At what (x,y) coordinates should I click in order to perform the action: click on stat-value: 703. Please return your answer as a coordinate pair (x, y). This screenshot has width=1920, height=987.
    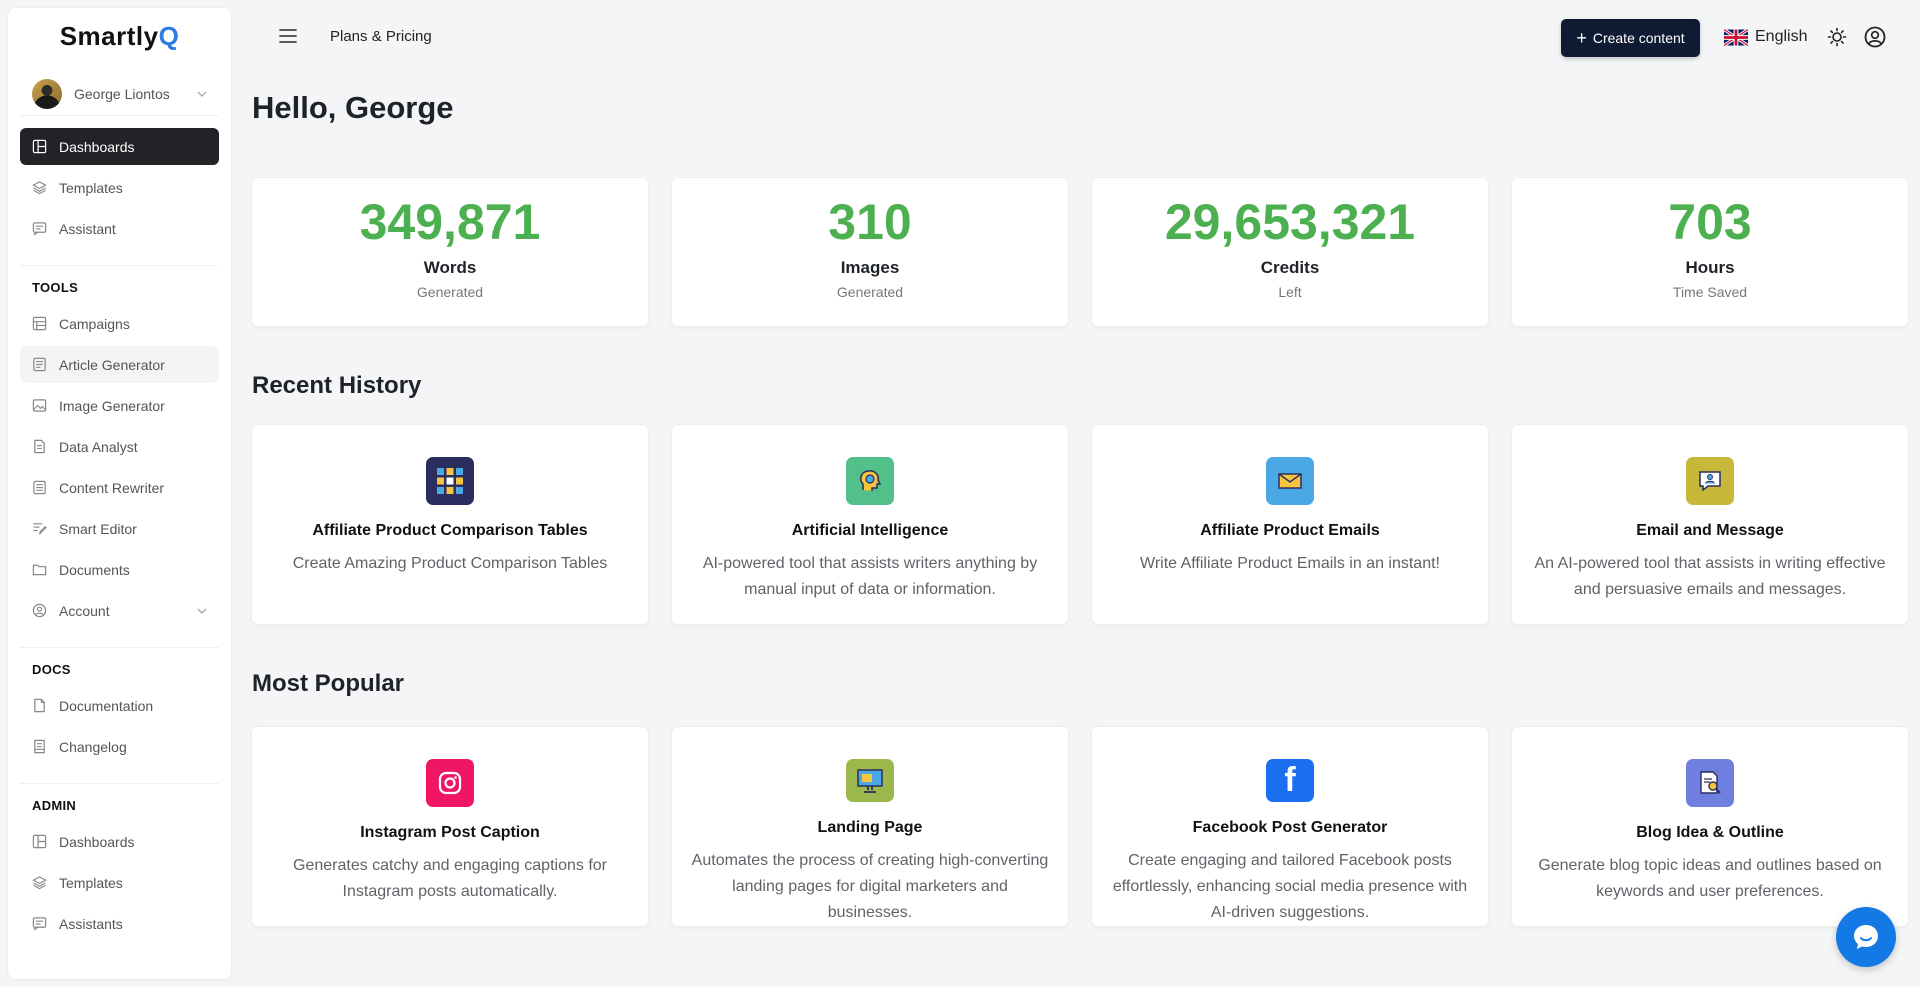
    Looking at the image, I should click on (1710, 222).